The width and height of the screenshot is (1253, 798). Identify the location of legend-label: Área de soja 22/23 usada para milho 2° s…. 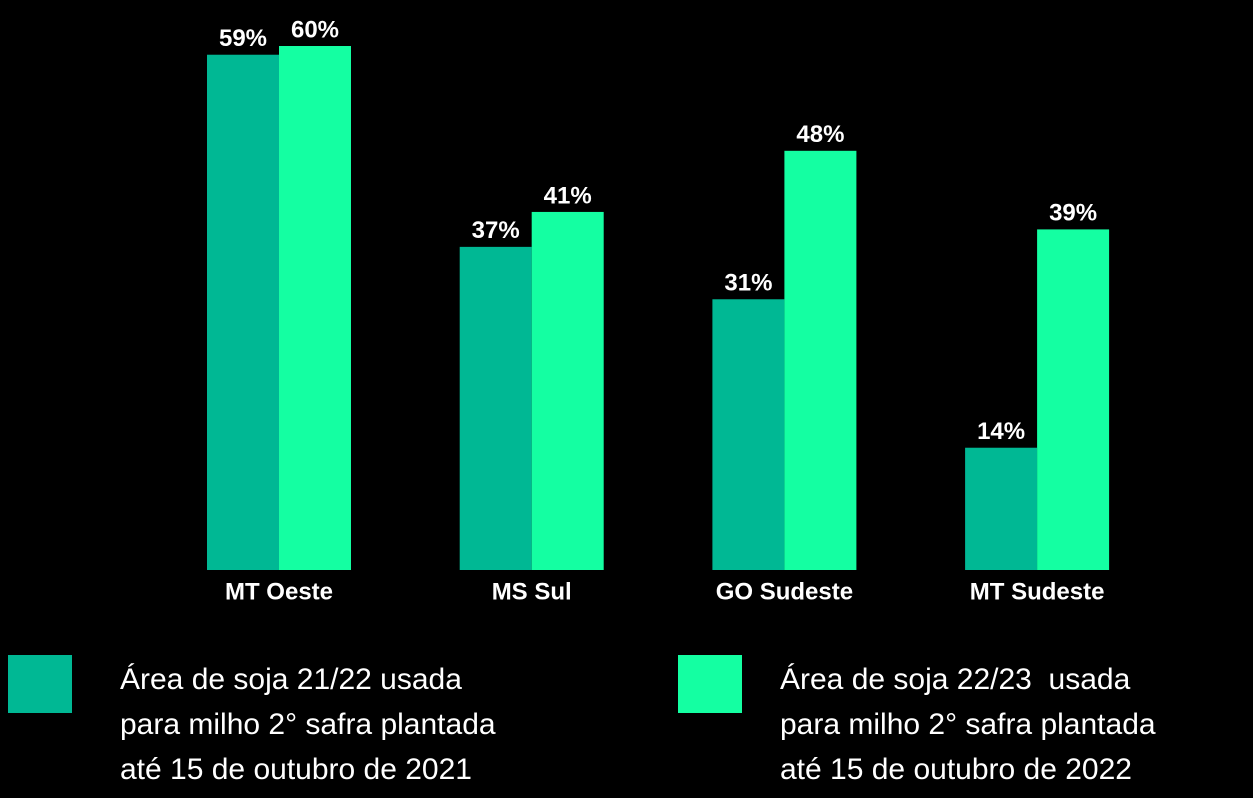
(968, 724).